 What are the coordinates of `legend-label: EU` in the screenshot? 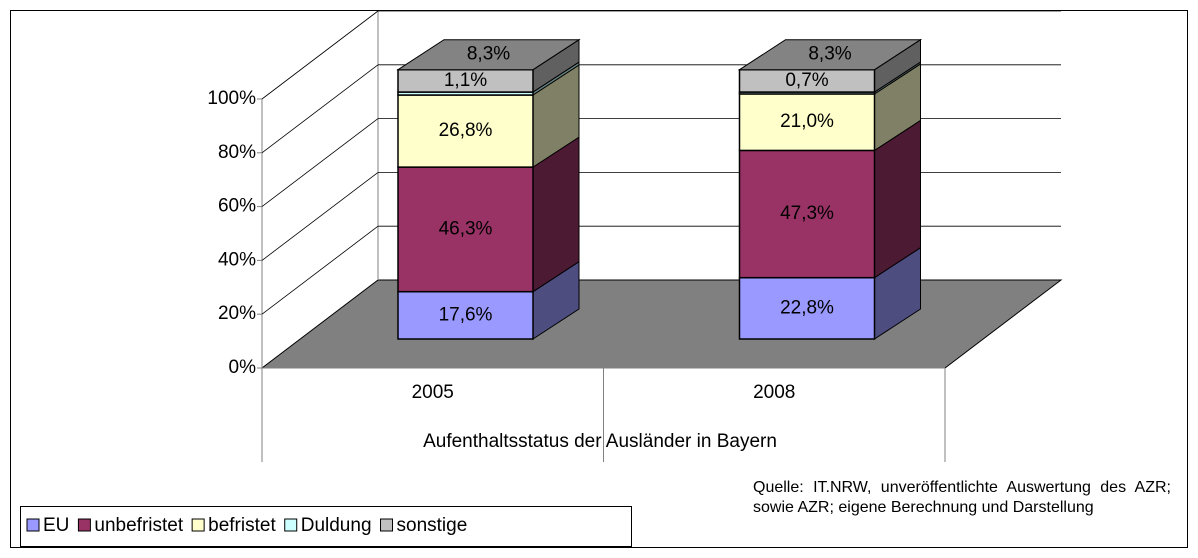 It's located at (56, 525).